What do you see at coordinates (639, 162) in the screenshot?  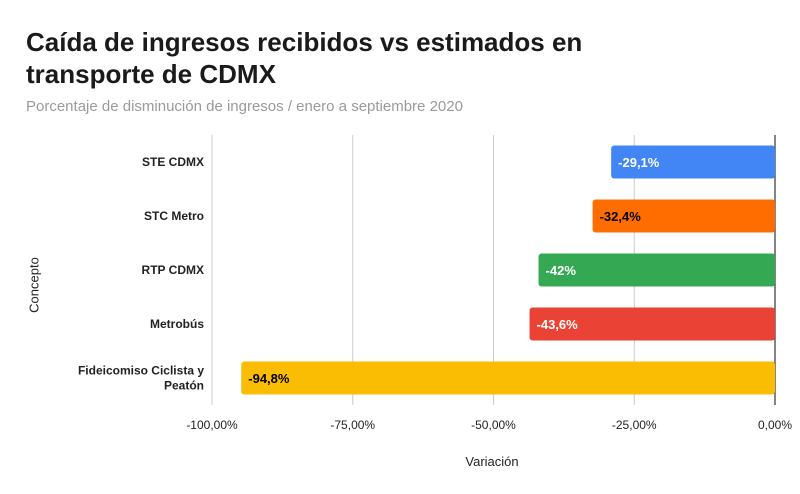 I see `data-label-0: -29,1%` at bounding box center [639, 162].